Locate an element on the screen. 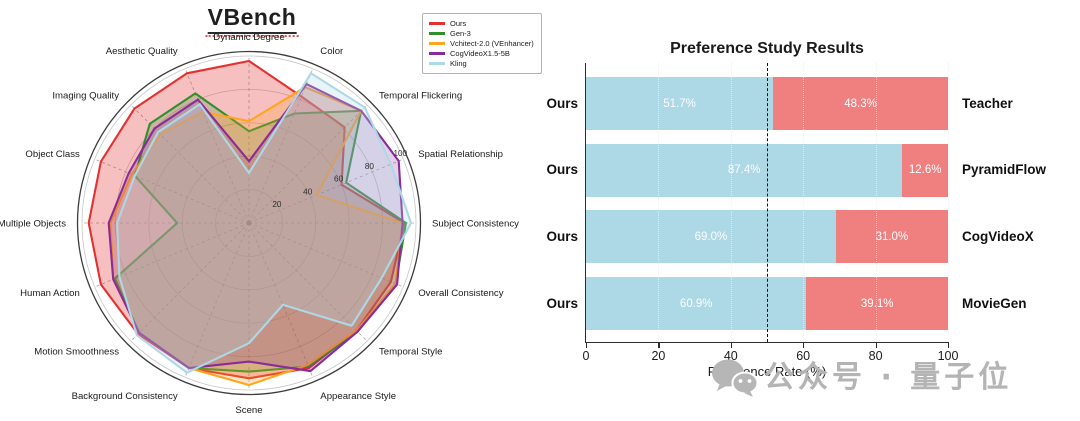 The image size is (1080, 421). bar-segment-competitor: 48.3% is located at coordinates (860, 103).